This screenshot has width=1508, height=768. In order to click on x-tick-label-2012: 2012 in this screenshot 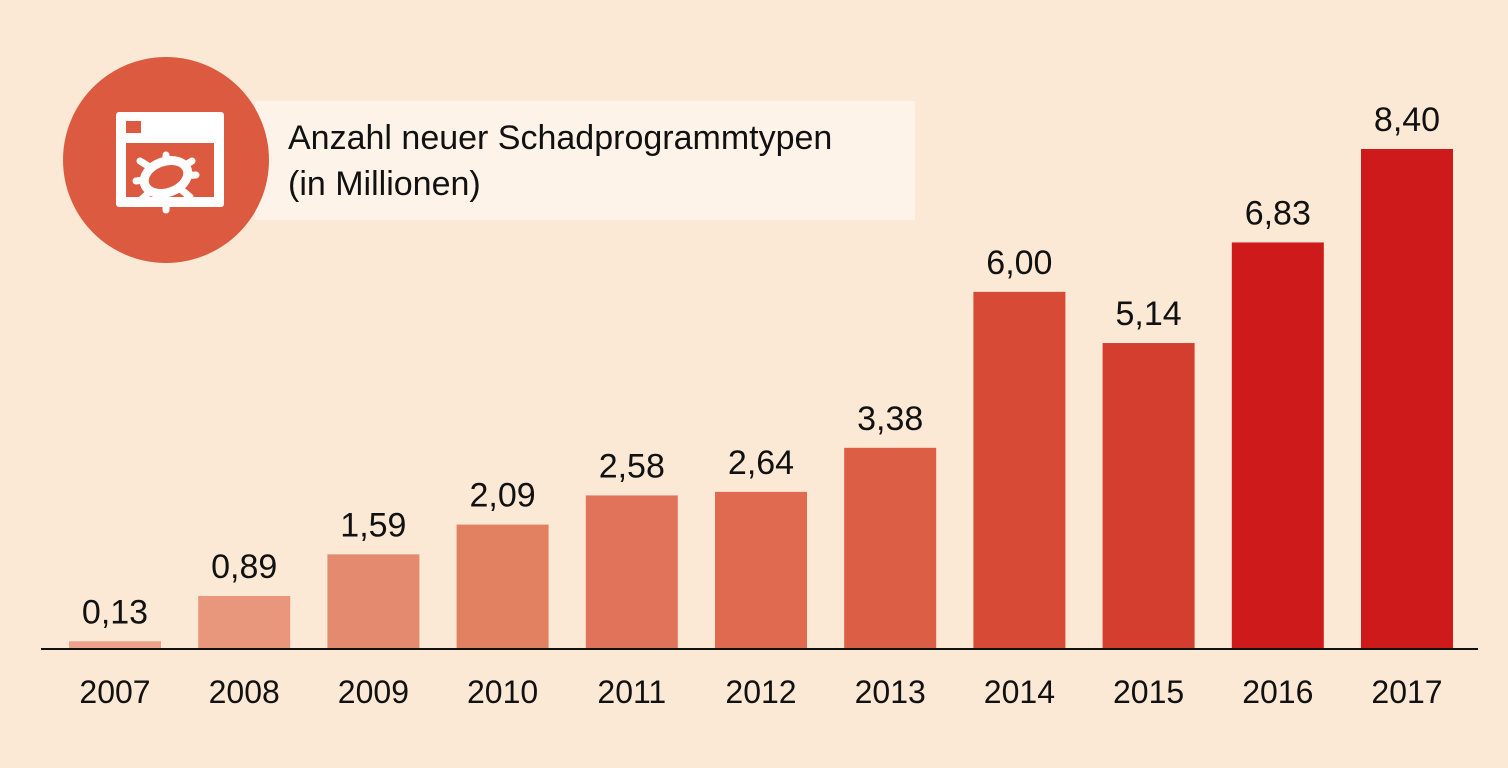, I will do `click(760, 692)`.